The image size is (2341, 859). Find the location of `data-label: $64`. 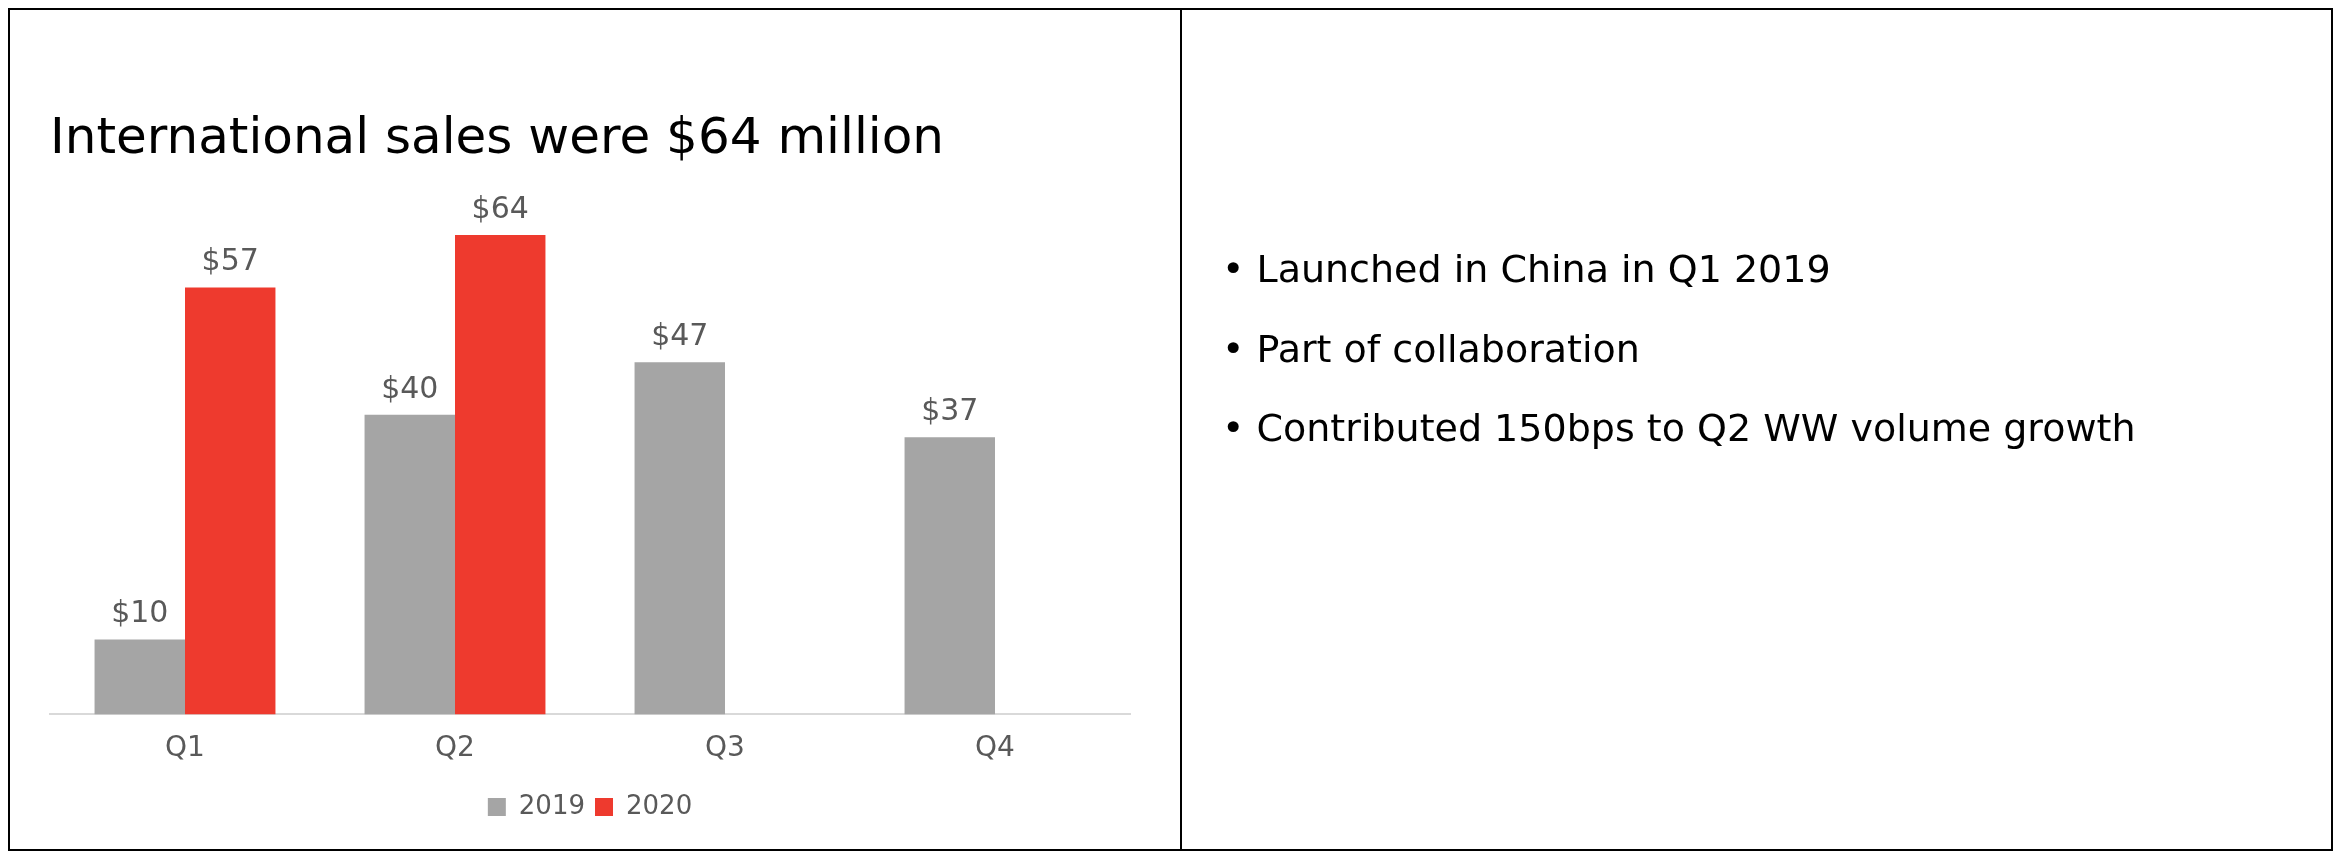

data-label: $64 is located at coordinates (500, 207).